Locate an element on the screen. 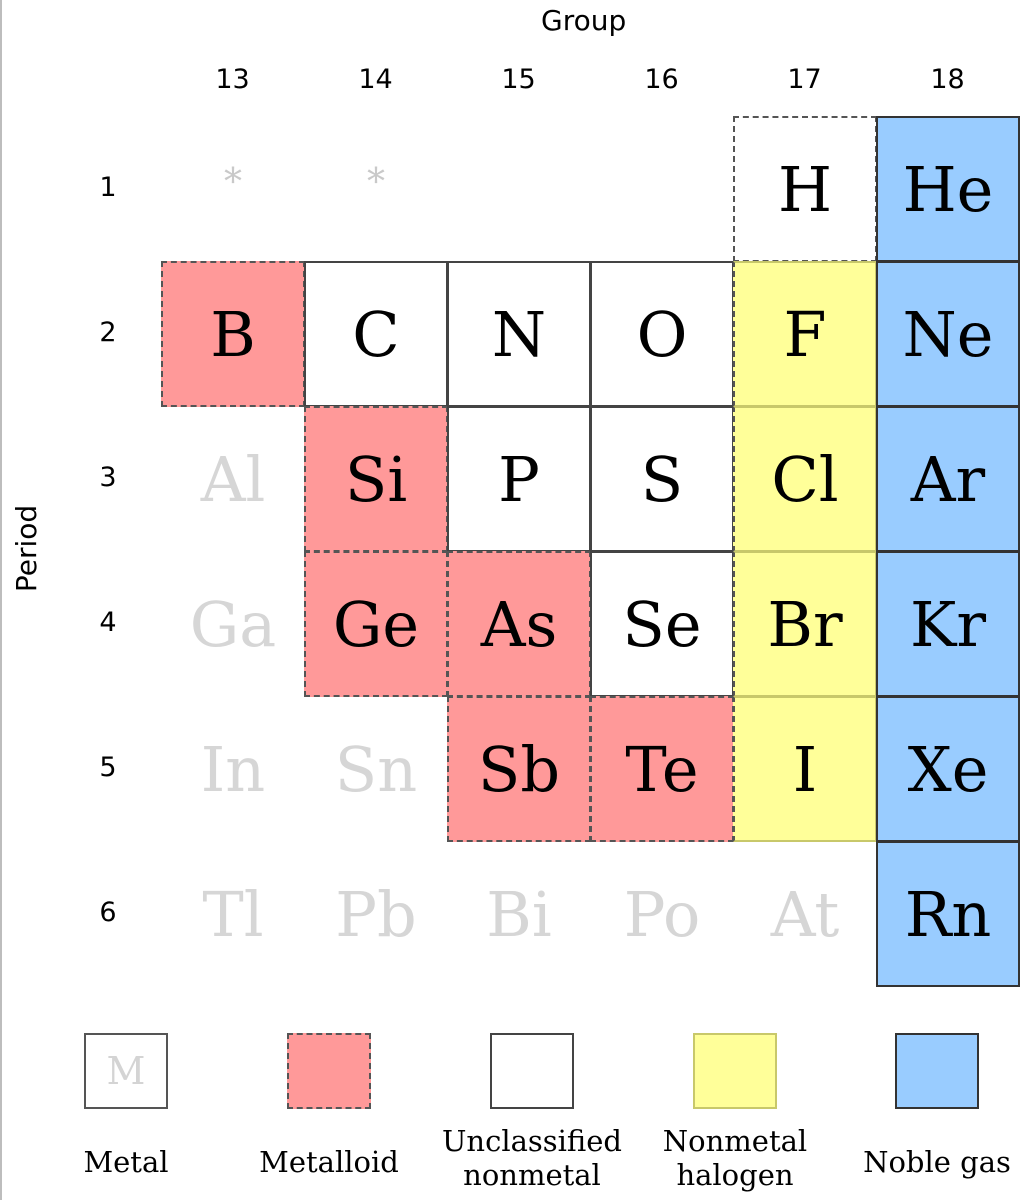  element-cl: Cl is located at coordinates (805, 479).